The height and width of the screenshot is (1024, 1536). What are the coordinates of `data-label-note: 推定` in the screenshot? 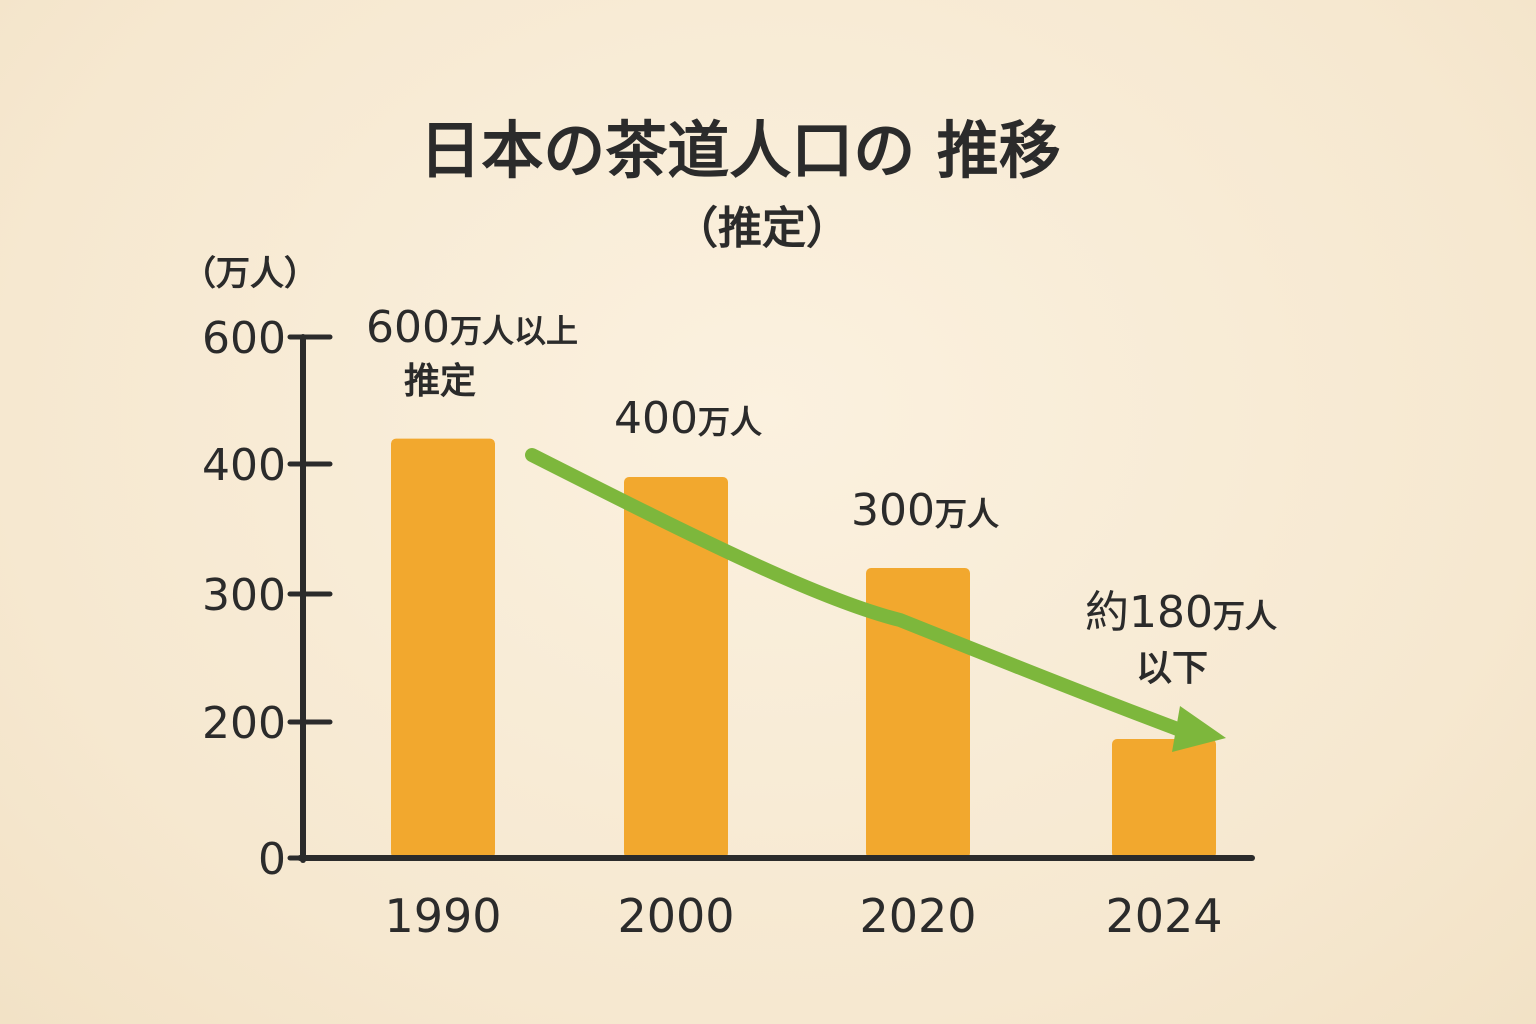 It's located at (440, 381).